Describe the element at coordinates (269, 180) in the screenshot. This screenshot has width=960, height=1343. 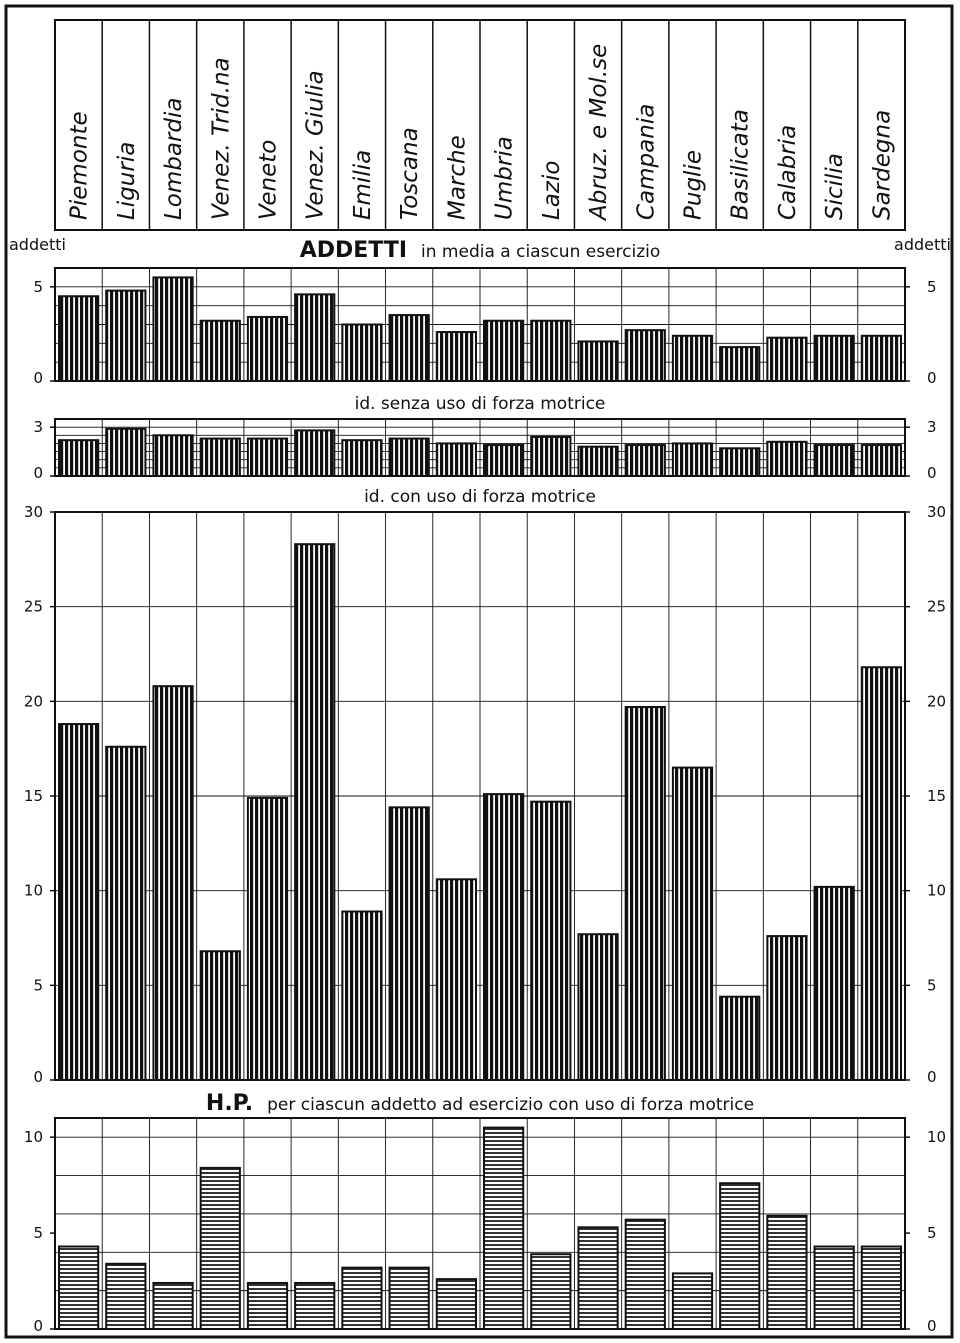
I see `region-label: Veneto` at that location.